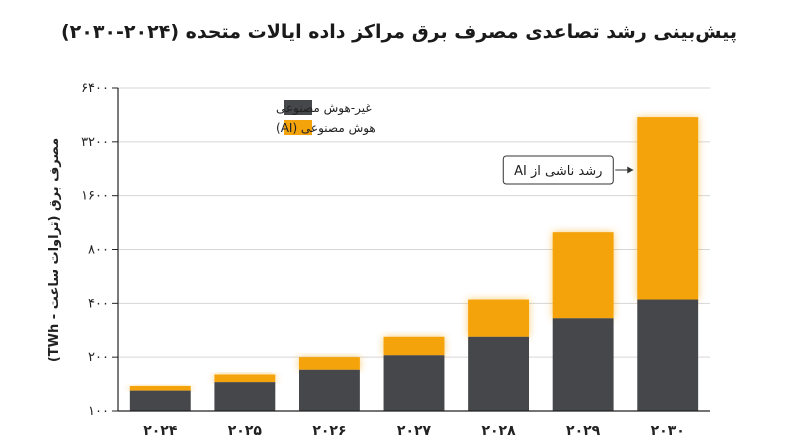 Image resolution: width=800 pixels, height=447 pixels. What do you see at coordinates (98, 411) in the screenshot?
I see `y-tick-label: ۱۰۰` at bounding box center [98, 411].